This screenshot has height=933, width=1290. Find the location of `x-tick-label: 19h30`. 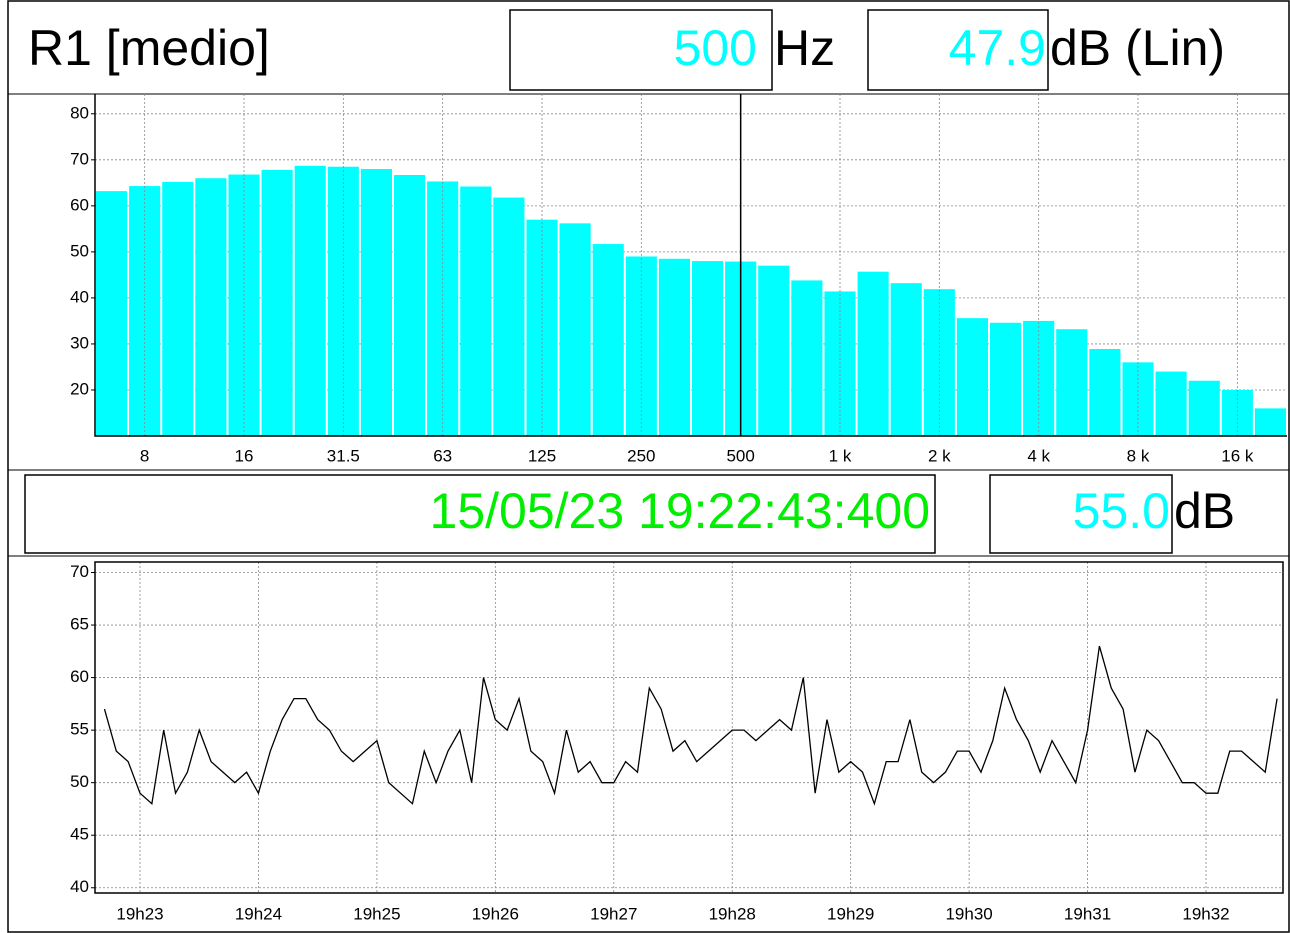

x-tick-label: 19h30 is located at coordinates (968, 913).